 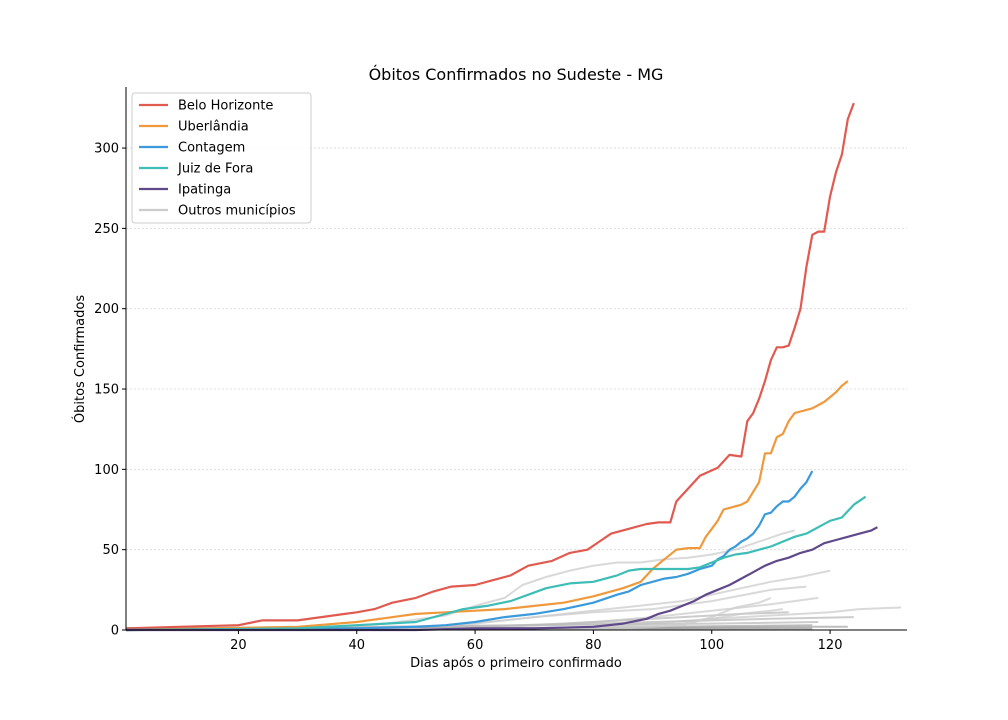 What do you see at coordinates (106, 229) in the screenshot?
I see `y-tick-label-250: 250` at bounding box center [106, 229].